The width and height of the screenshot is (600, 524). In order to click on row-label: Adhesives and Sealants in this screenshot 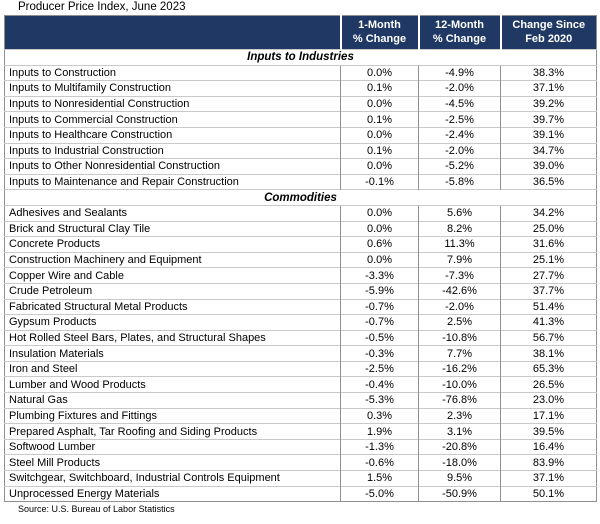, I will do `click(172, 213)`.